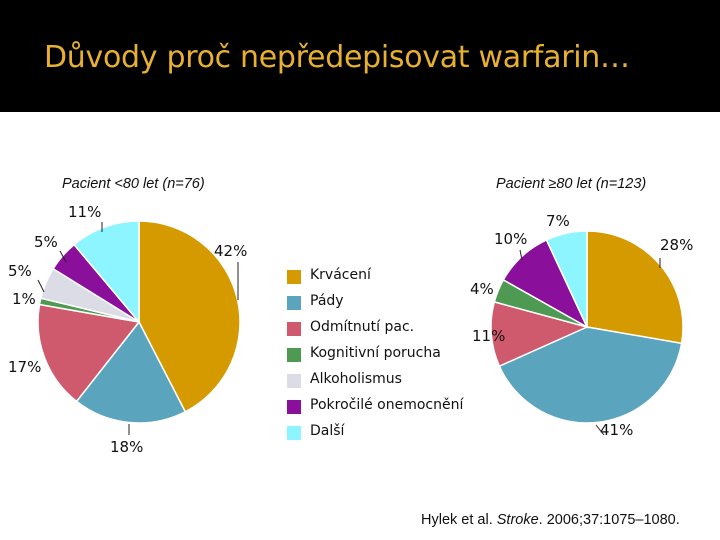 This screenshot has height=540, width=720. Describe the element at coordinates (327, 431) in the screenshot. I see `legend-label: Další` at that location.